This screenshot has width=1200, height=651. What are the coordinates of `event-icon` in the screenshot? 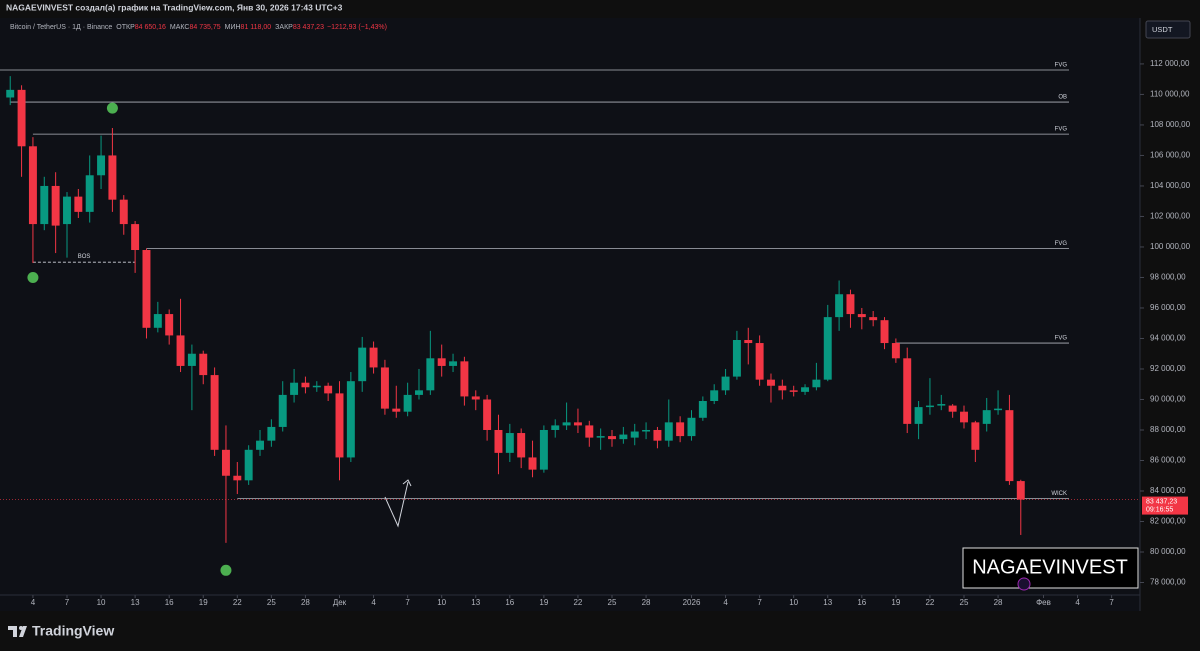 It's located at (1024, 584).